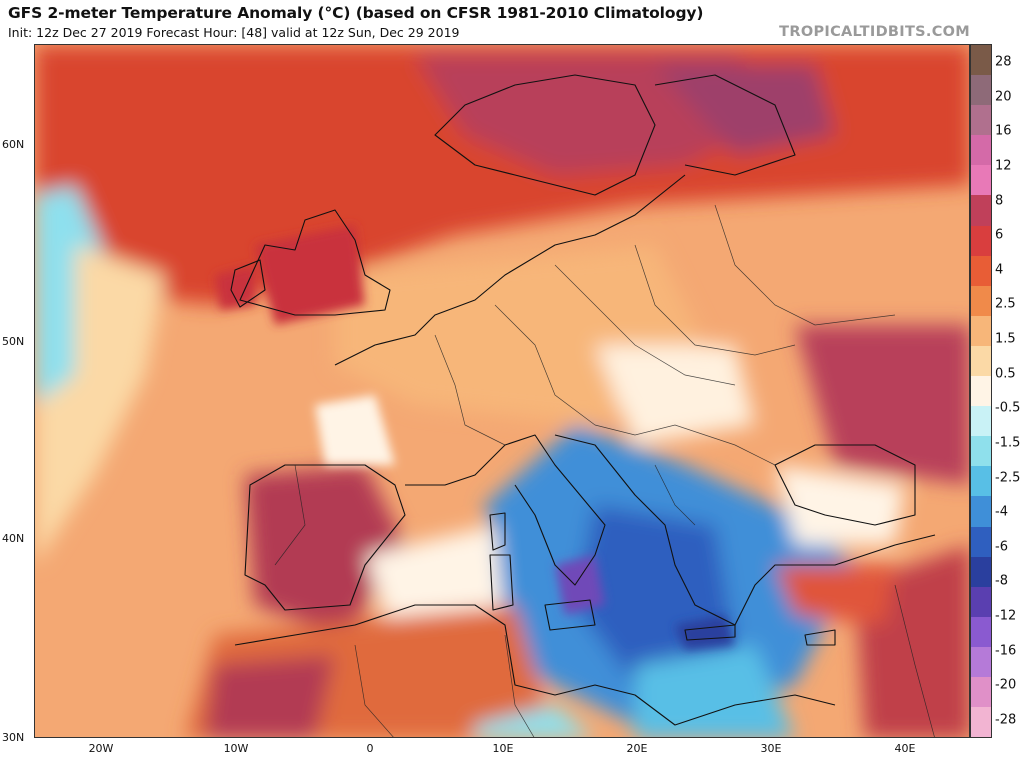 The width and height of the screenshot is (1024, 757). I want to click on colorbar-label: -28, so click(1006, 720).